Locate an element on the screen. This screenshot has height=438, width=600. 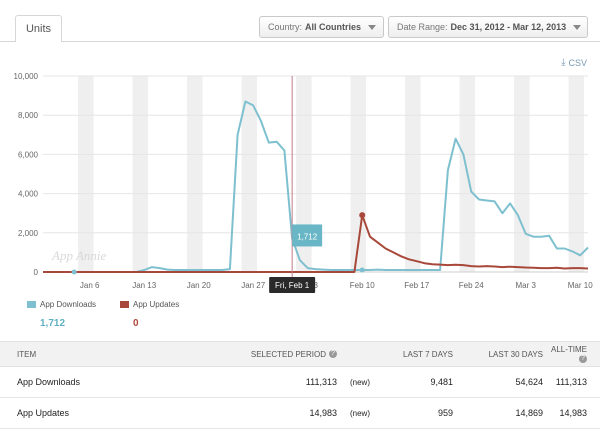
row-all-time: 111,313 is located at coordinates (572, 382).